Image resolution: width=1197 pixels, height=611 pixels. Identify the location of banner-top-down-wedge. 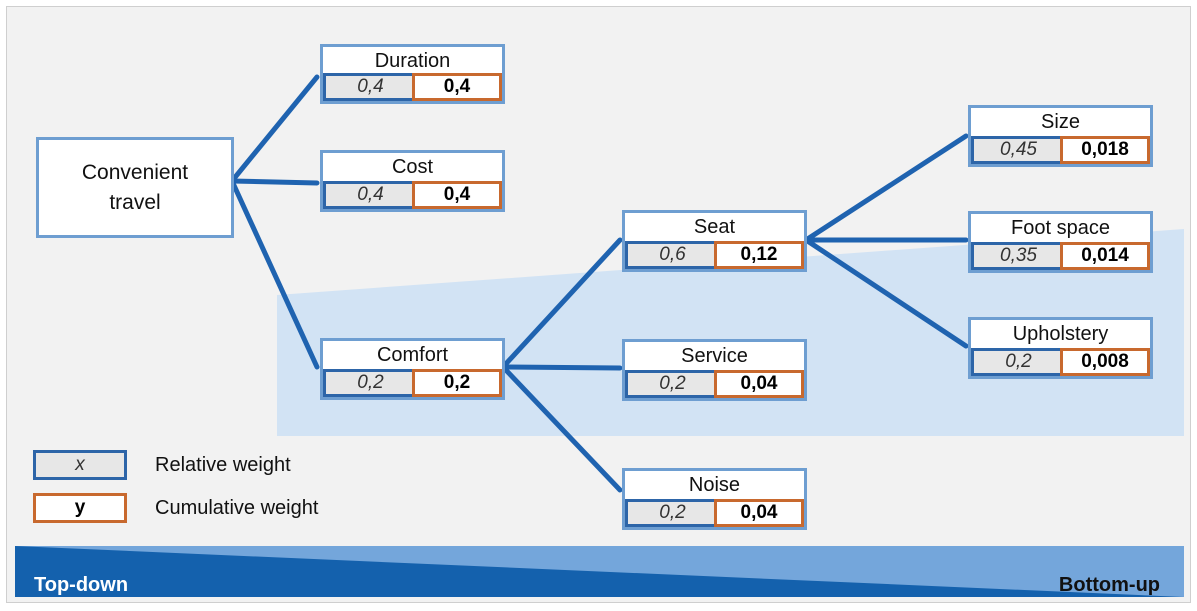
(599, 571).